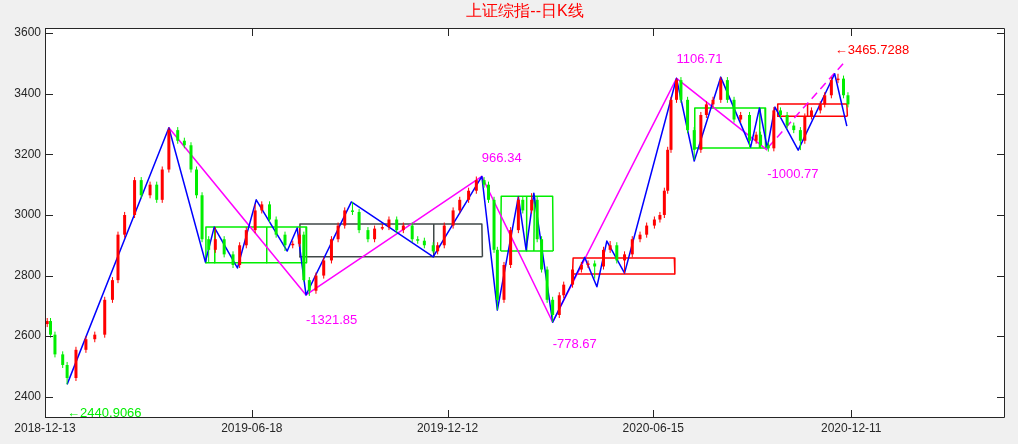  Describe the element at coordinates (252, 427) in the screenshot. I see `x-tick-label: 2019-06-18` at that location.